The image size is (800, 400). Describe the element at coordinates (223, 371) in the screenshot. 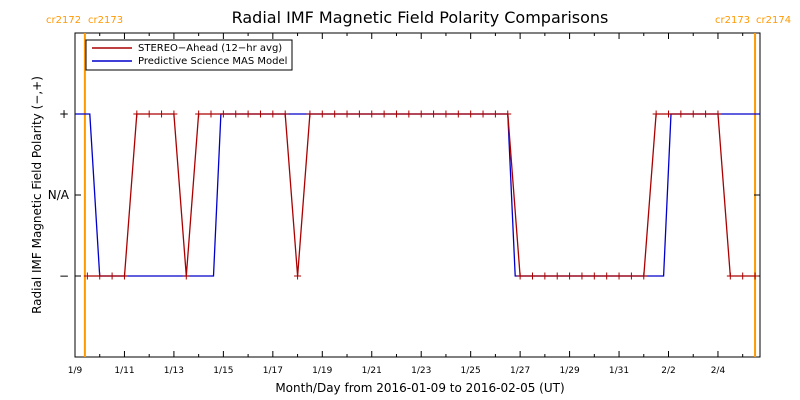

I see `x-tick-label: 1/15` at that location.